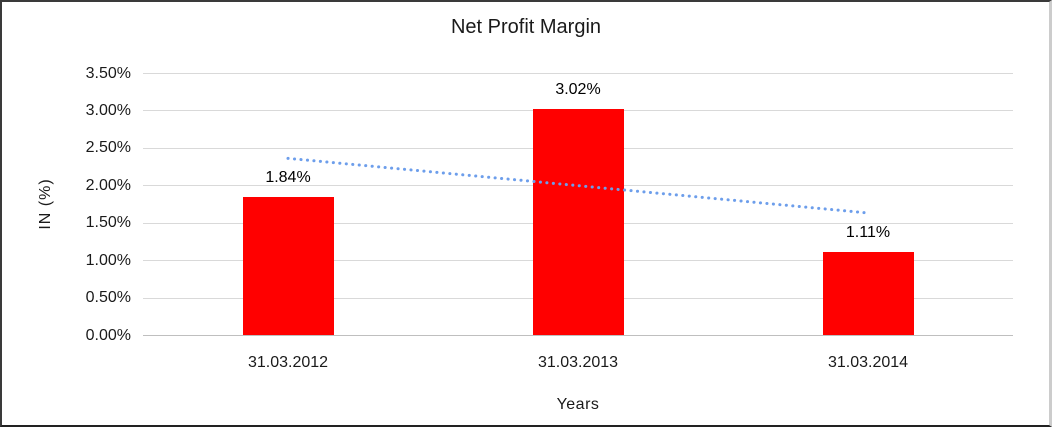  I want to click on x-axis-title: Years, so click(578, 404).